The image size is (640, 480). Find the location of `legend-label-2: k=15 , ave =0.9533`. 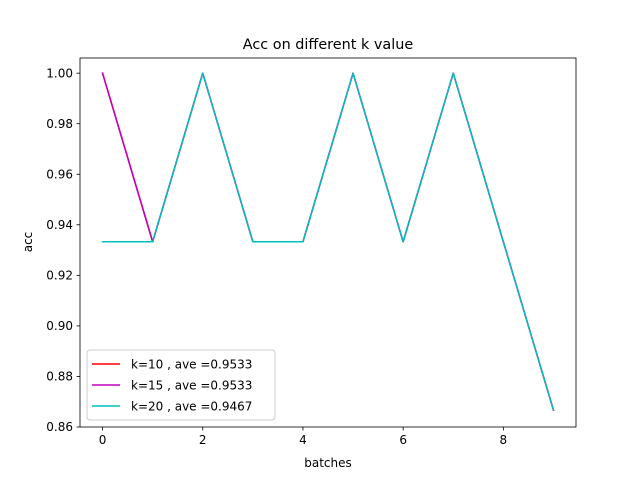

legend-label-2: k=15 , ave =0.9533 is located at coordinates (191, 385).